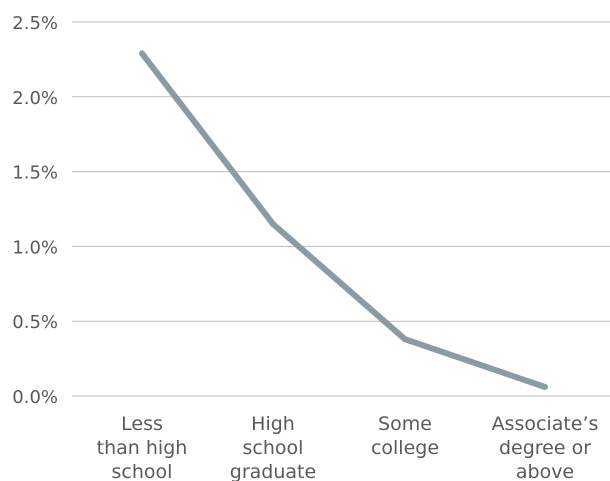 This screenshot has height=481, width=610. I want to click on x-tick-label-line: Some, so click(405, 424).